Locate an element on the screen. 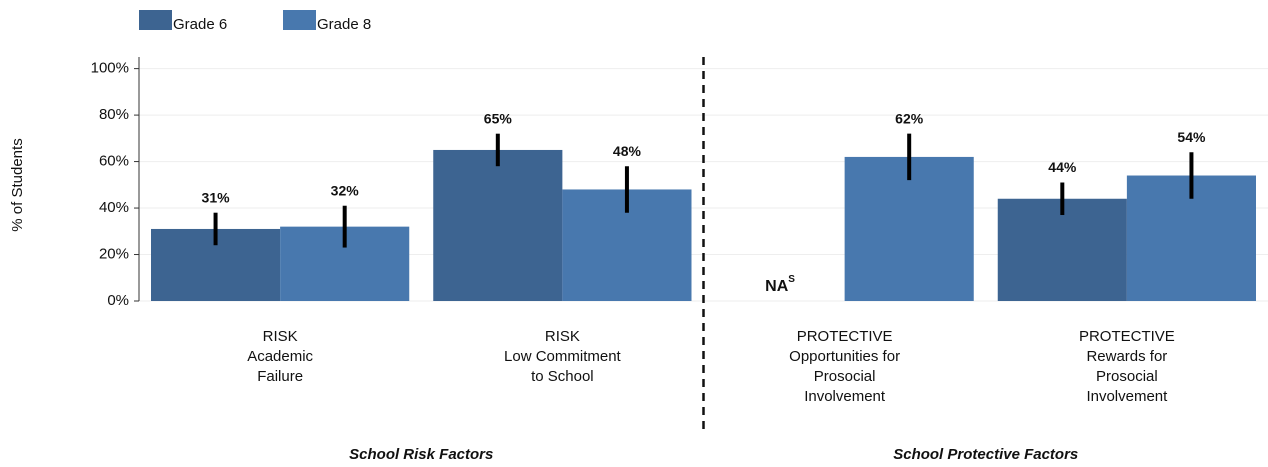 This screenshot has width=1268, height=467. legend-label: Grade 6 is located at coordinates (200, 24).